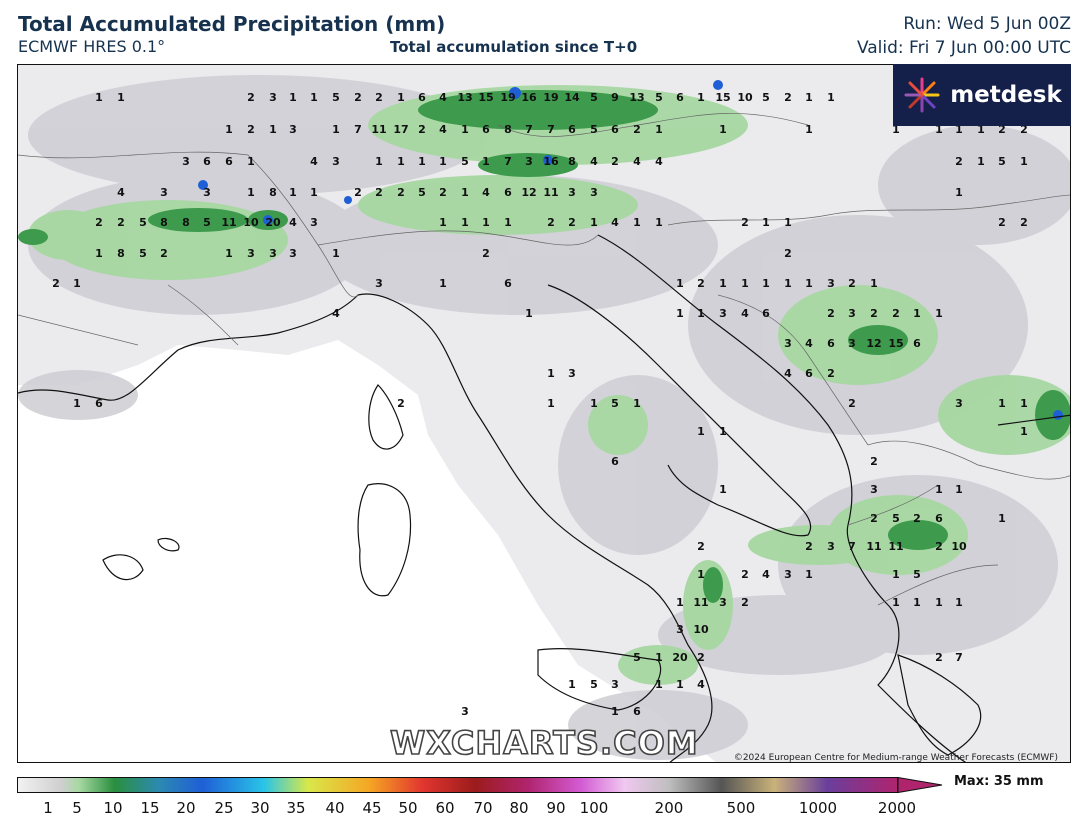 This screenshot has width=1088, height=835. What do you see at coordinates (1006, 95) in the screenshot?
I see `logo-text: metdesk` at bounding box center [1006, 95].